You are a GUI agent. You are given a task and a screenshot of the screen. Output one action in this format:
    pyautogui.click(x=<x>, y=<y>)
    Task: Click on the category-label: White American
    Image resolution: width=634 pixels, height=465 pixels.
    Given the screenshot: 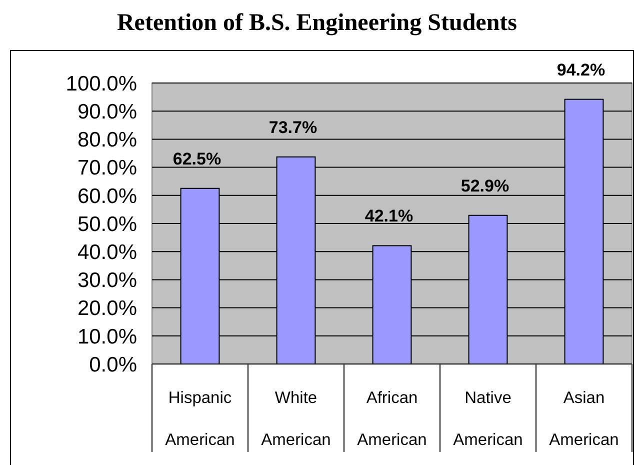 What is the action you would take?
    pyautogui.click(x=296, y=419)
    